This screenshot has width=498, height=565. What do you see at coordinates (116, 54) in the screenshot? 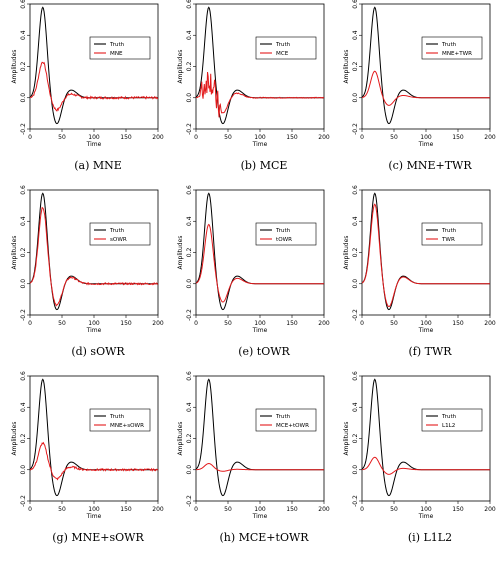
I see `legend-label-estimate: MNE` at bounding box center [116, 54].